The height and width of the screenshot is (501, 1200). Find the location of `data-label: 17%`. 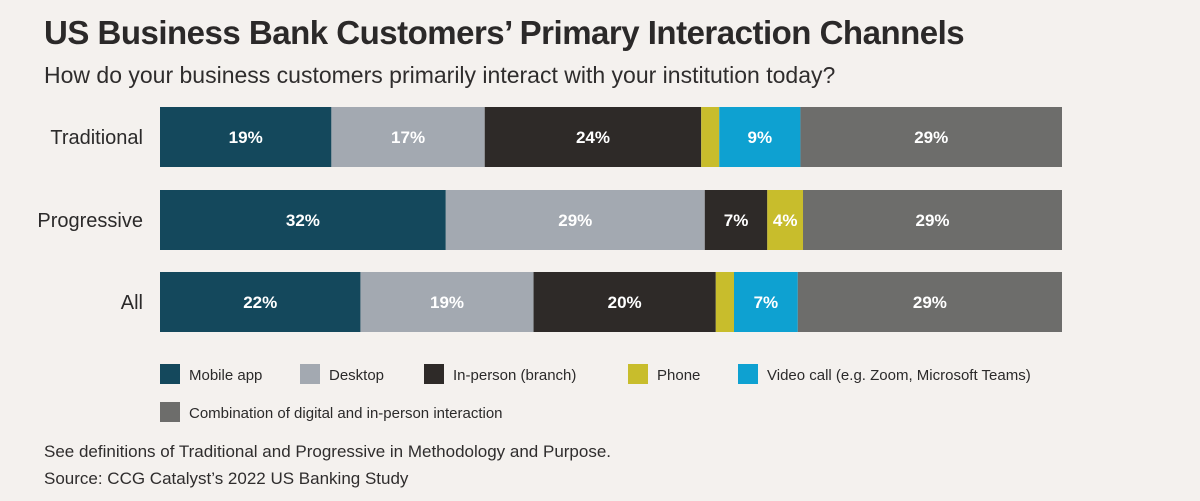

data-label: 17% is located at coordinates (408, 137).